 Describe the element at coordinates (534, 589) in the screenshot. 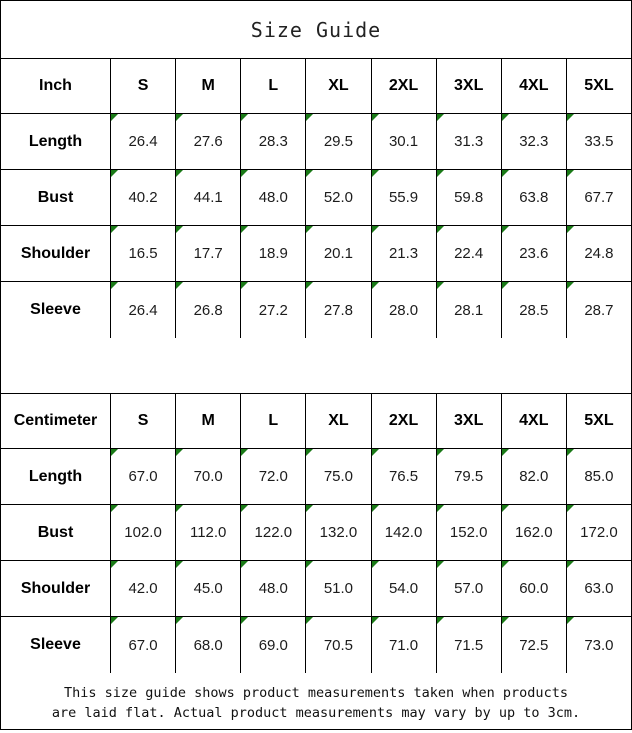

I see `cell-shoulder-4xl: 60.0` at that location.